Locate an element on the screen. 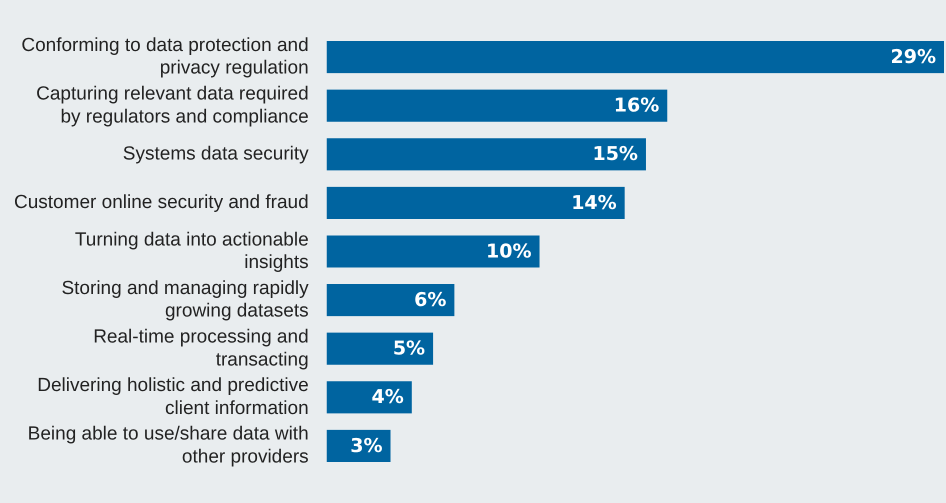  data-label: 5% is located at coordinates (409, 349).